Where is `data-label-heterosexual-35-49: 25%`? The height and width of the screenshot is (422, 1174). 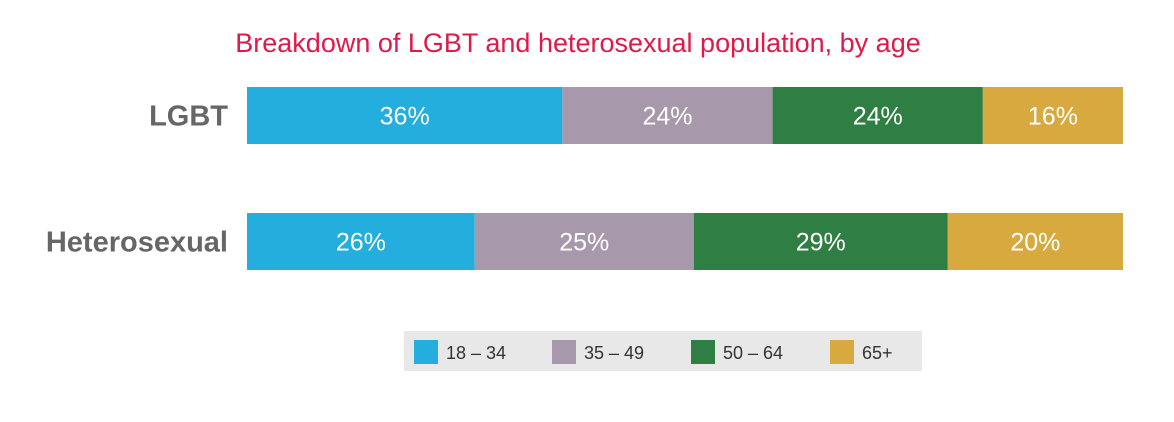
data-label-heterosexual-35-49: 25% is located at coordinates (584, 243).